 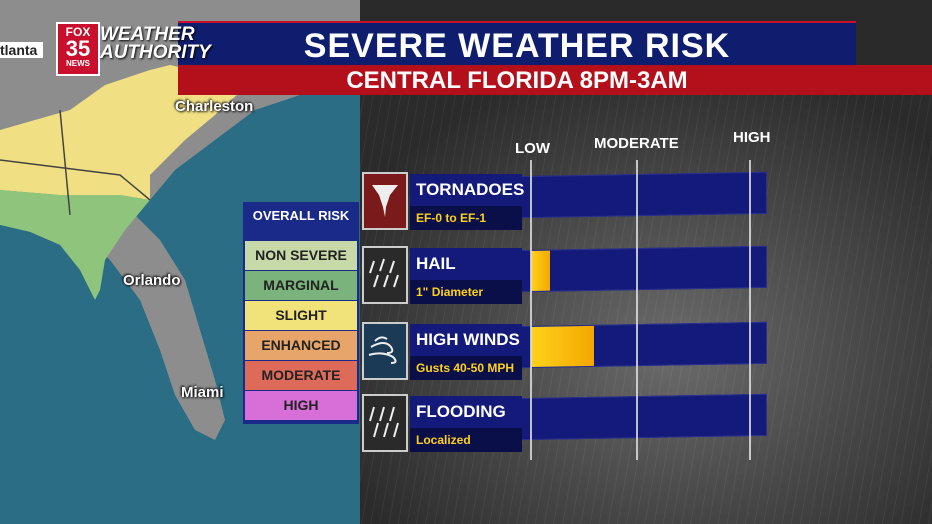 What do you see at coordinates (466, 218) in the screenshot?
I see `threat-detail: EF-0 to EF-1` at bounding box center [466, 218].